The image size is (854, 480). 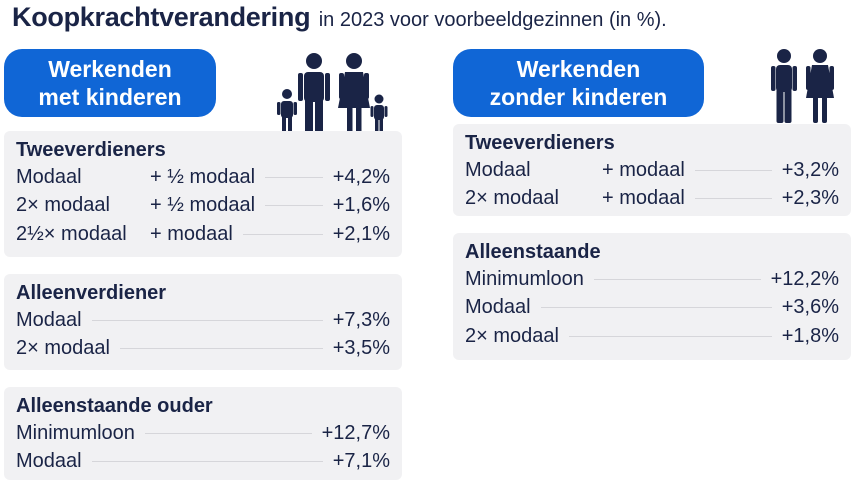 I want to click on table-row: Modaal +7,1%, so click(x=203, y=462).